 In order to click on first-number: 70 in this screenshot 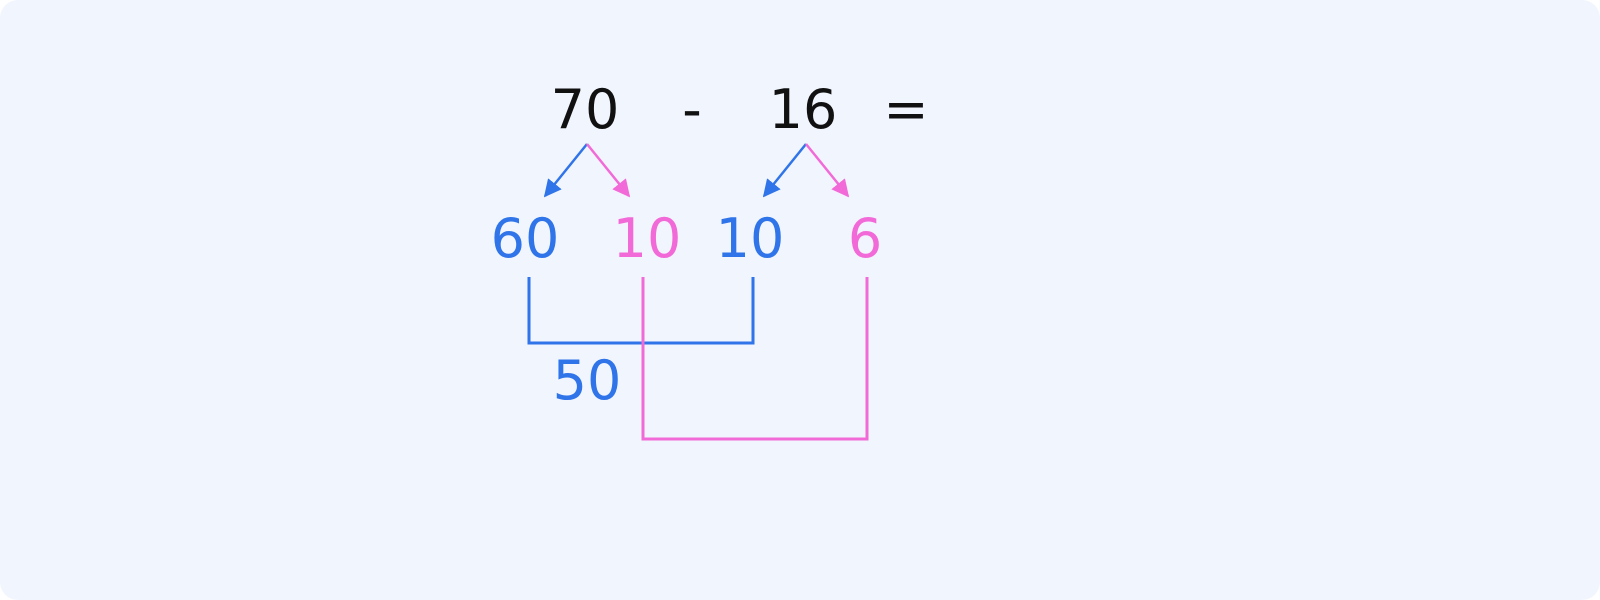, I will do `click(585, 109)`.